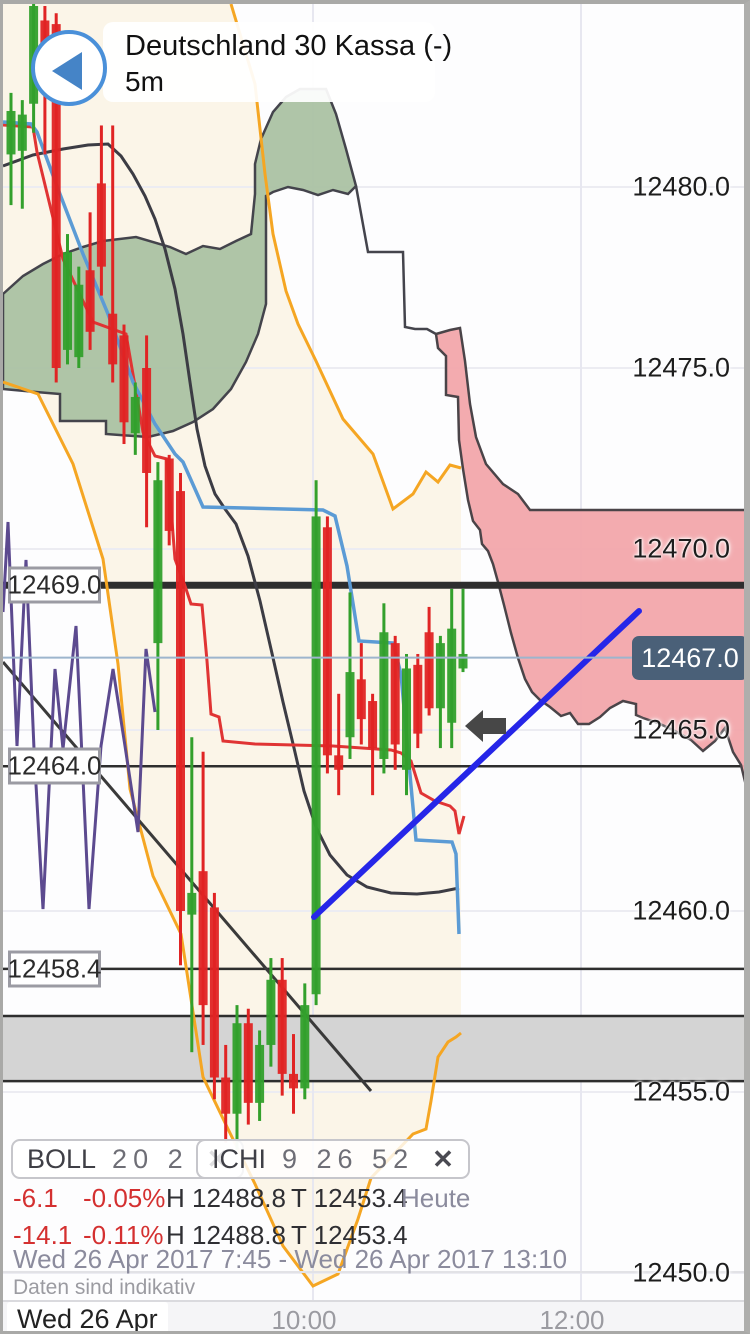  What do you see at coordinates (124, 1198) in the screenshot?
I see `stat-pct: -0.05%` at bounding box center [124, 1198].